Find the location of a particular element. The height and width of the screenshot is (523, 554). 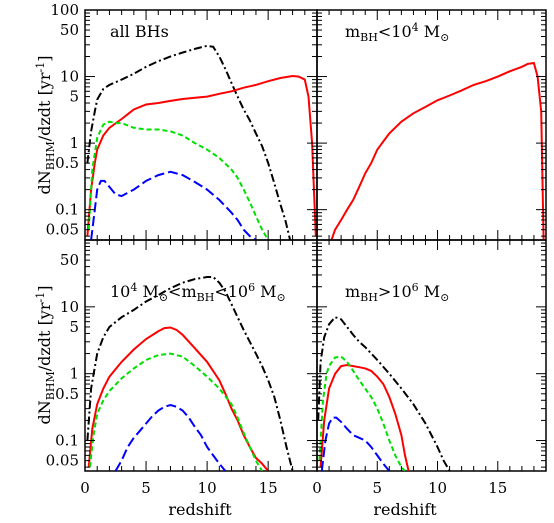

y-axis-label-bottom: dNBHM/dzdt [yr-1] is located at coordinates (45, 355).